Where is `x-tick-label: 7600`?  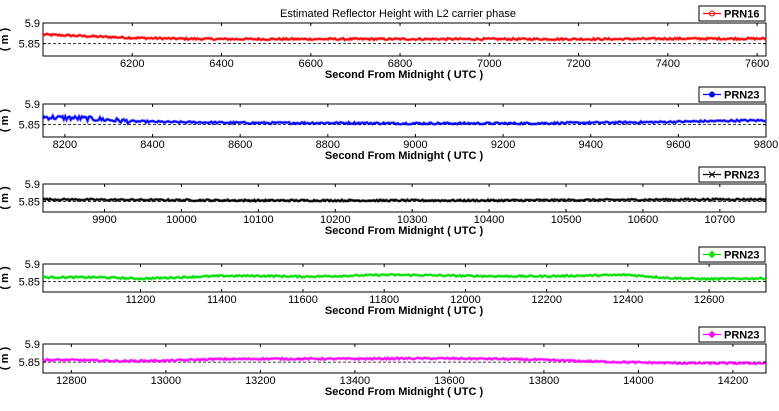 x-tick-label: 7600 is located at coordinates (757, 64).